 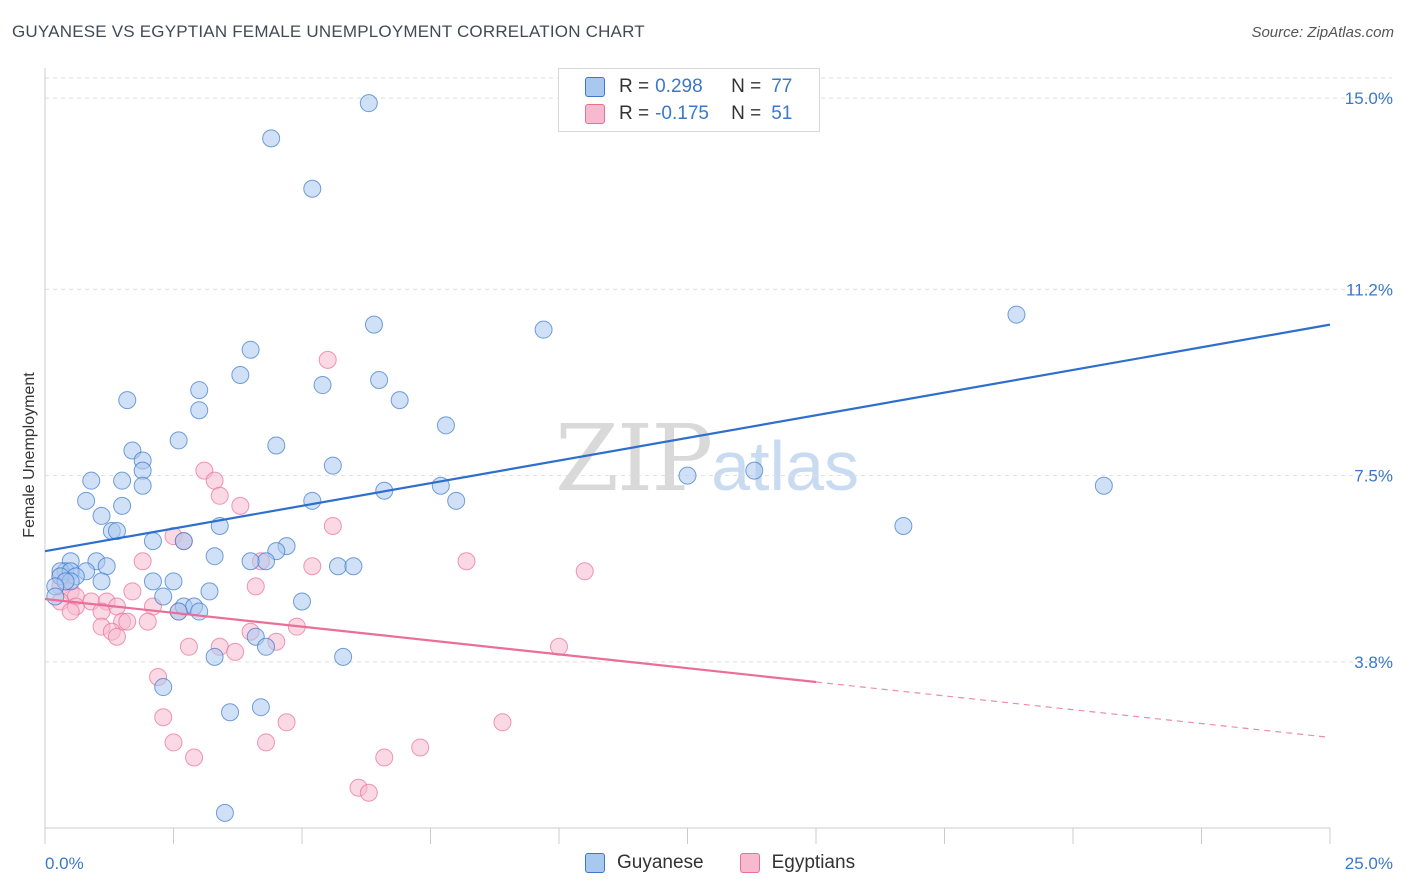 What do you see at coordinates (634, 458) in the screenshot?
I see `watermark-zip: ZIP` at bounding box center [634, 458].